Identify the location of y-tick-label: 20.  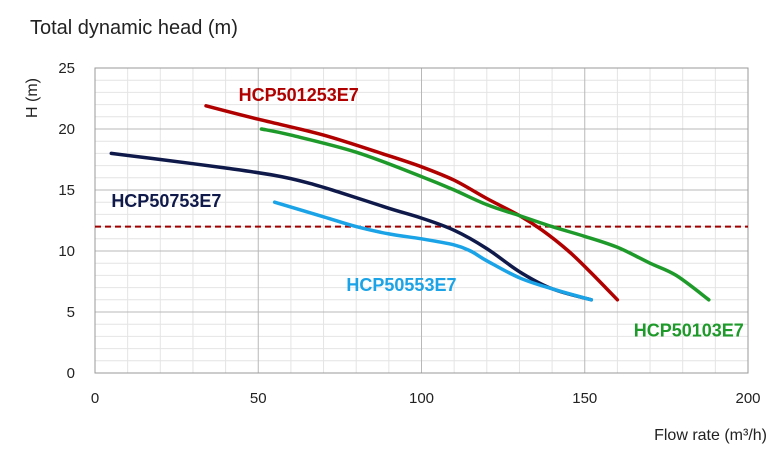
(66, 129).